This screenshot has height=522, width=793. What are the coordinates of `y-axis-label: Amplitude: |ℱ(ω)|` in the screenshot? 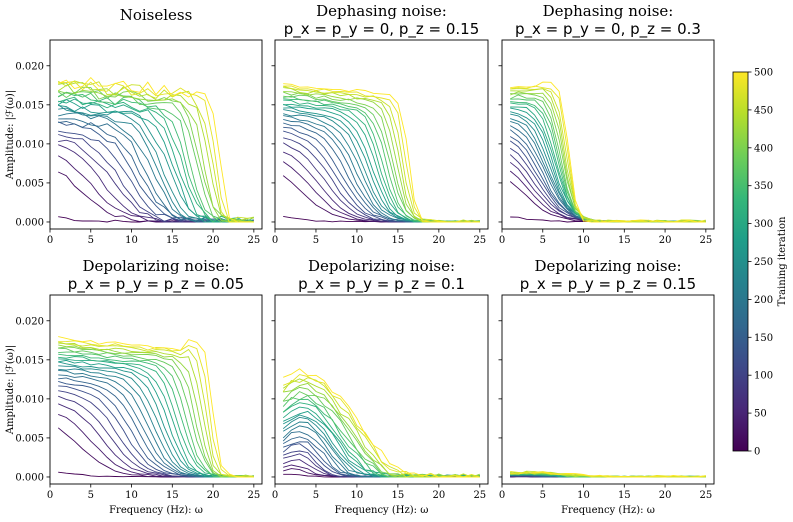 It's located at (10, 135).